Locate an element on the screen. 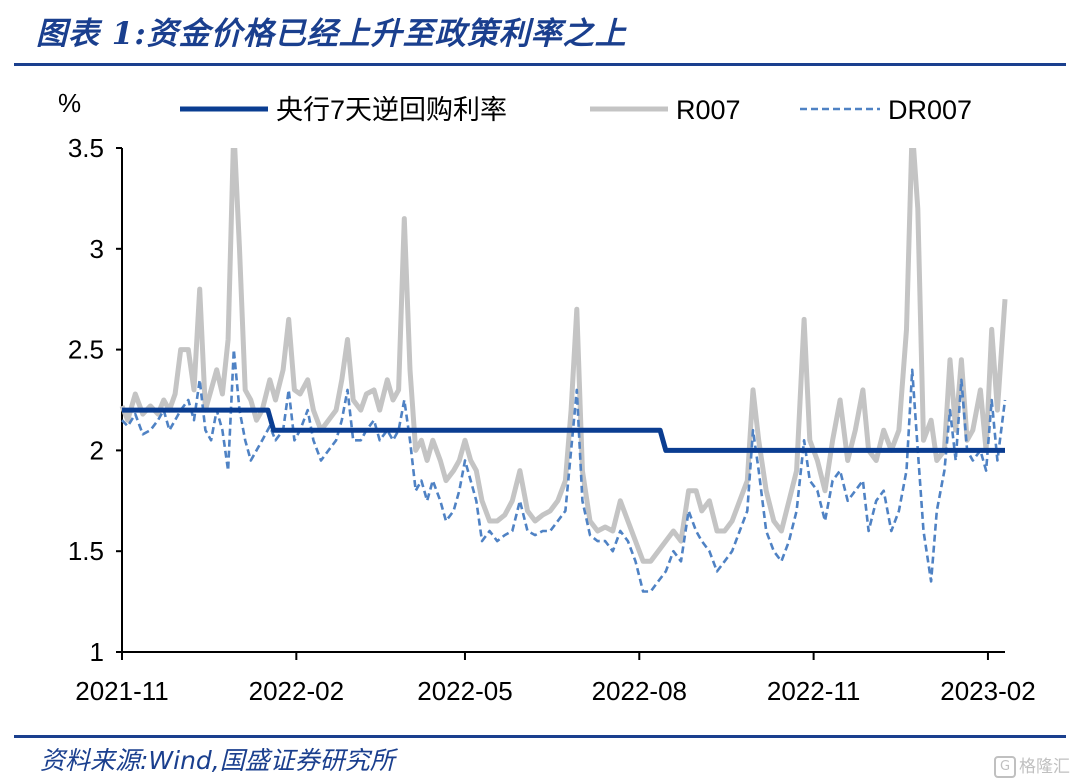 Image resolution: width=1080 pixels, height=781 pixels. chart-legend: 央行7天逆回购利率 R007 DR007 is located at coordinates (576, 110).